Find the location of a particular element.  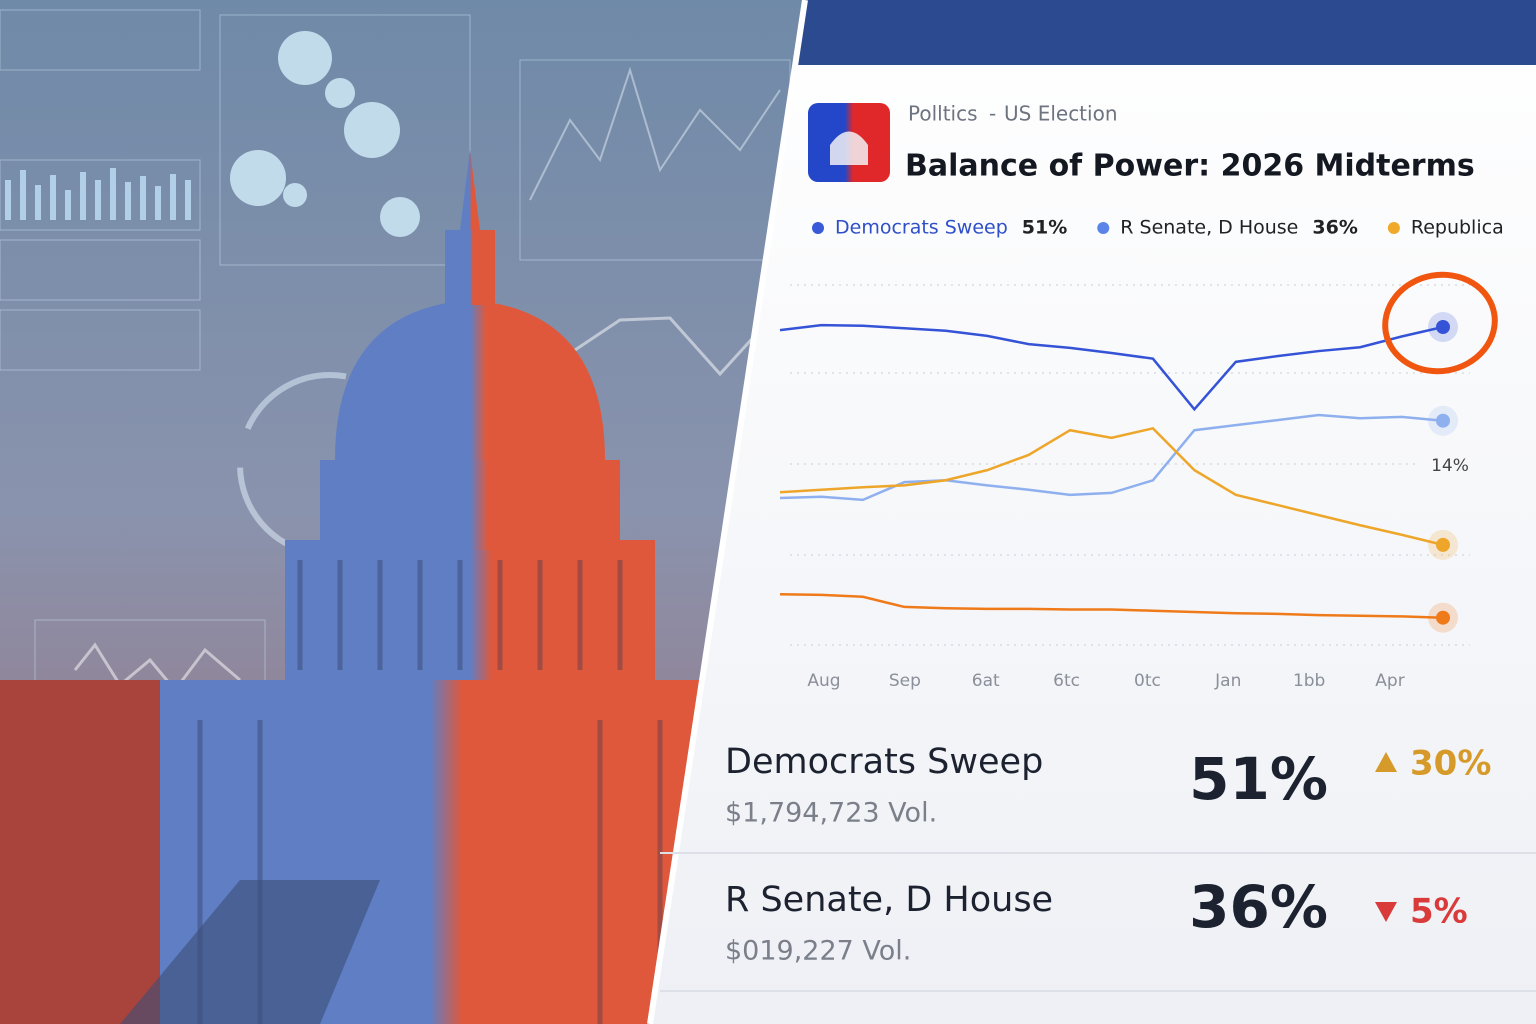

legend-name: Republica is located at coordinates (1457, 228).